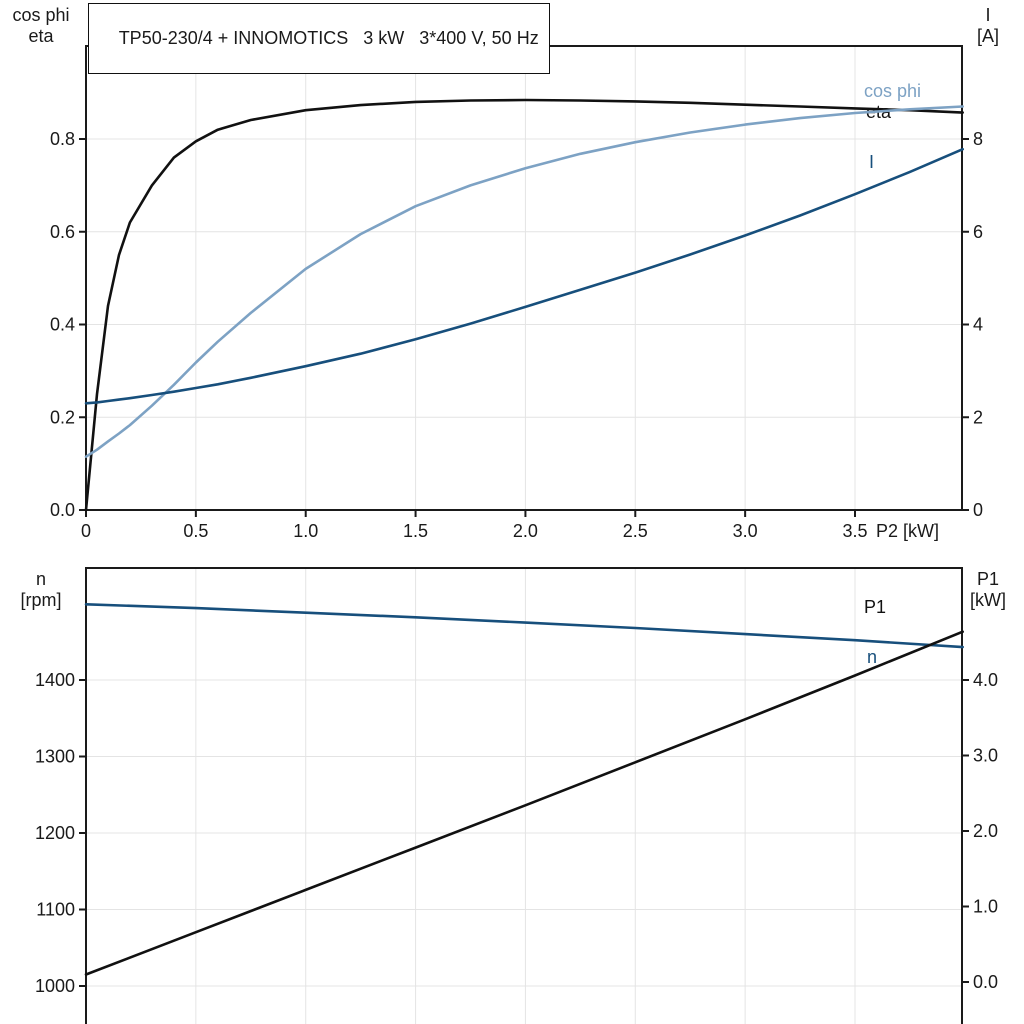  Describe the element at coordinates (978, 510) in the screenshot. I see `tick-label-right: 0` at that location.